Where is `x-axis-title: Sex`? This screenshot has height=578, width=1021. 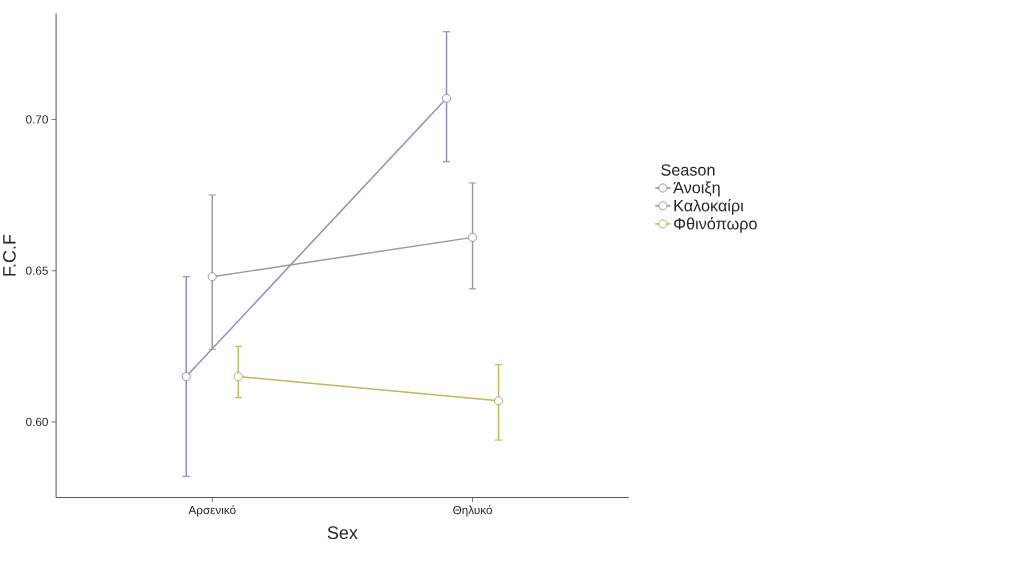 x-axis-title: Sex is located at coordinates (342, 533).